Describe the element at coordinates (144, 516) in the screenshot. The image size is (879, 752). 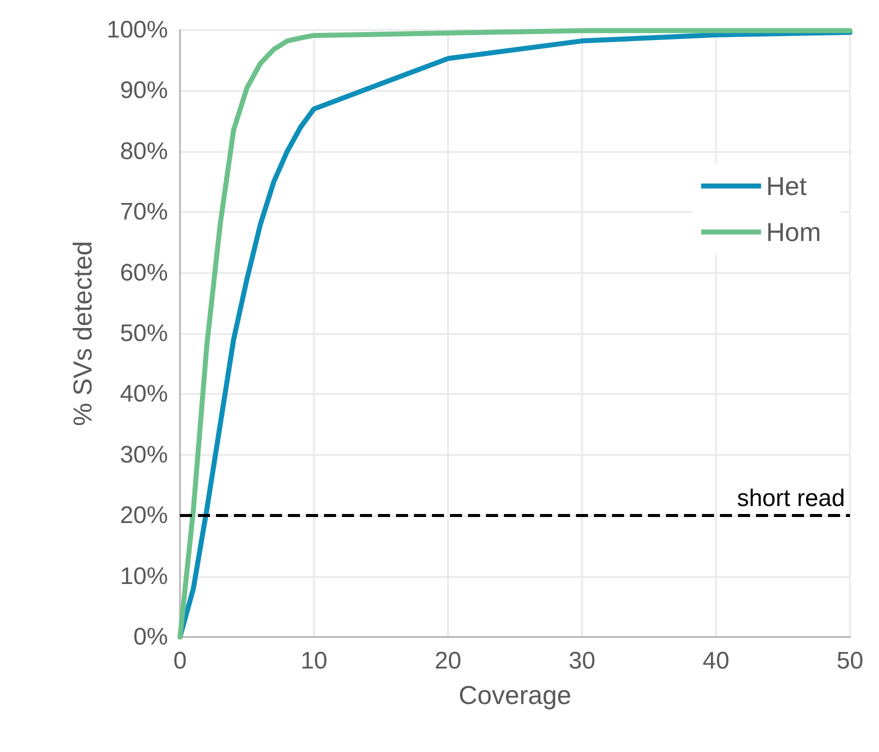
I see `y-tick-label: 20%` at that location.